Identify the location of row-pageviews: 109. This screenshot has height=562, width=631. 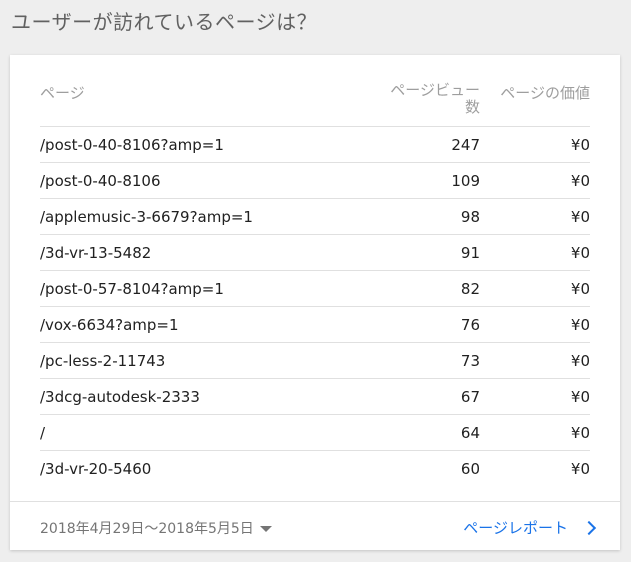
(465, 181).